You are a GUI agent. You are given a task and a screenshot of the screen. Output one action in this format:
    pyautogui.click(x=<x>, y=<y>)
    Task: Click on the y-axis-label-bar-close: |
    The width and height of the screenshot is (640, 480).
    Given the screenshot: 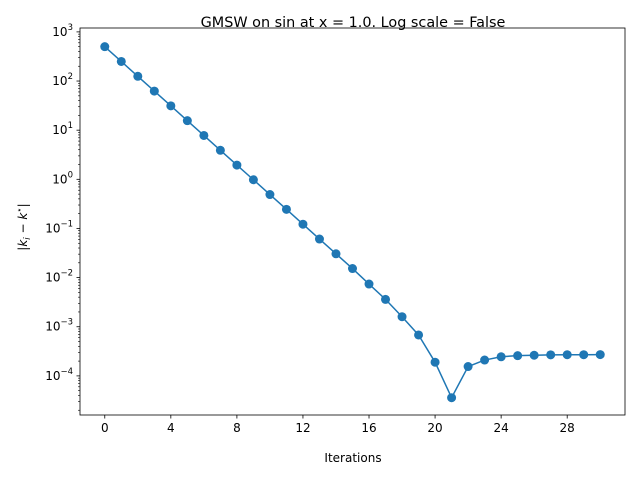 What is the action you would take?
    pyautogui.click(x=23, y=205)
    